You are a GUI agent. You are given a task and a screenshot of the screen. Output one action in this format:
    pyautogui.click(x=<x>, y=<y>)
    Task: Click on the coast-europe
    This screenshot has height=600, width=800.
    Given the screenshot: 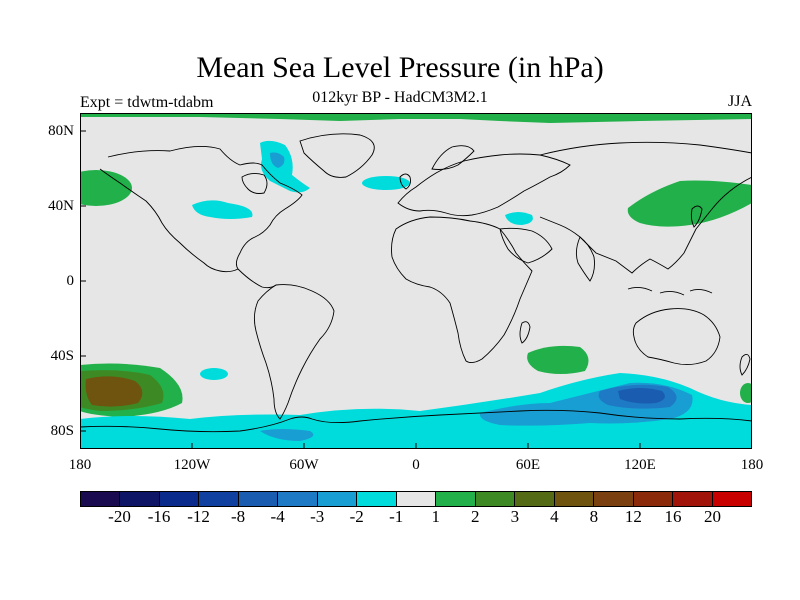 What is the action you would take?
    pyautogui.click(x=484, y=185)
    